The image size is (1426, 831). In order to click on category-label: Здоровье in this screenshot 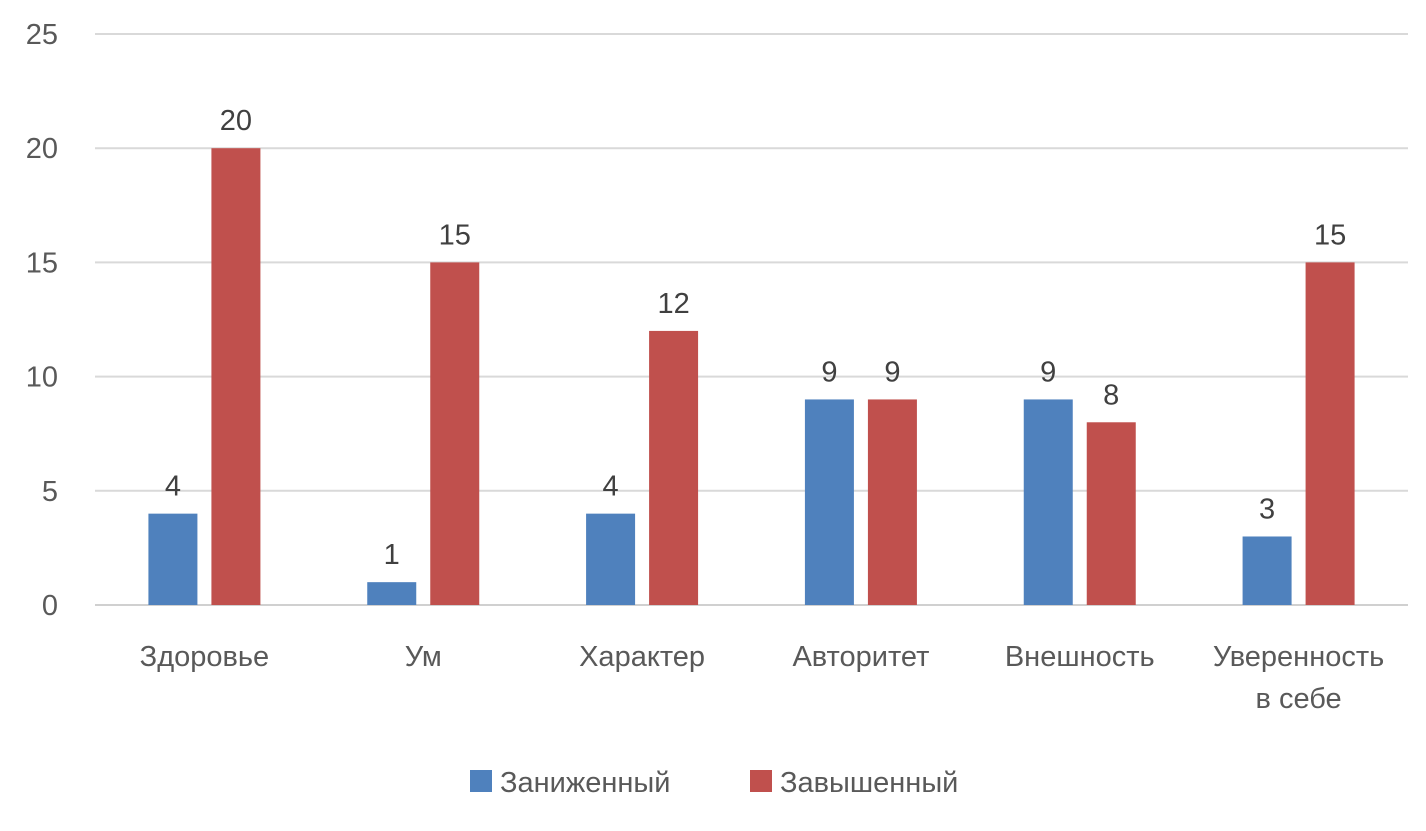, I will do `click(204, 657)`.